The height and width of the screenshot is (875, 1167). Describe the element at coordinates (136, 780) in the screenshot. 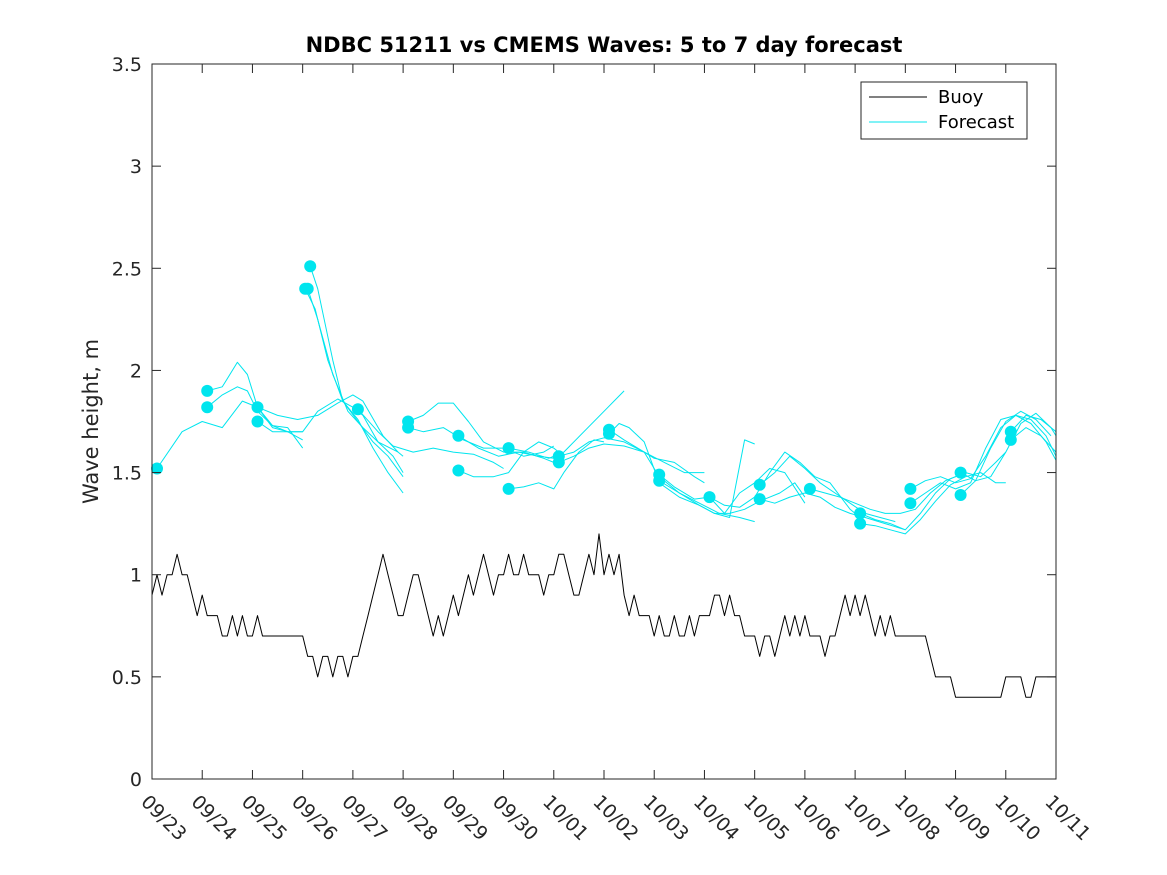

I see `y-tick-label: 0` at that location.